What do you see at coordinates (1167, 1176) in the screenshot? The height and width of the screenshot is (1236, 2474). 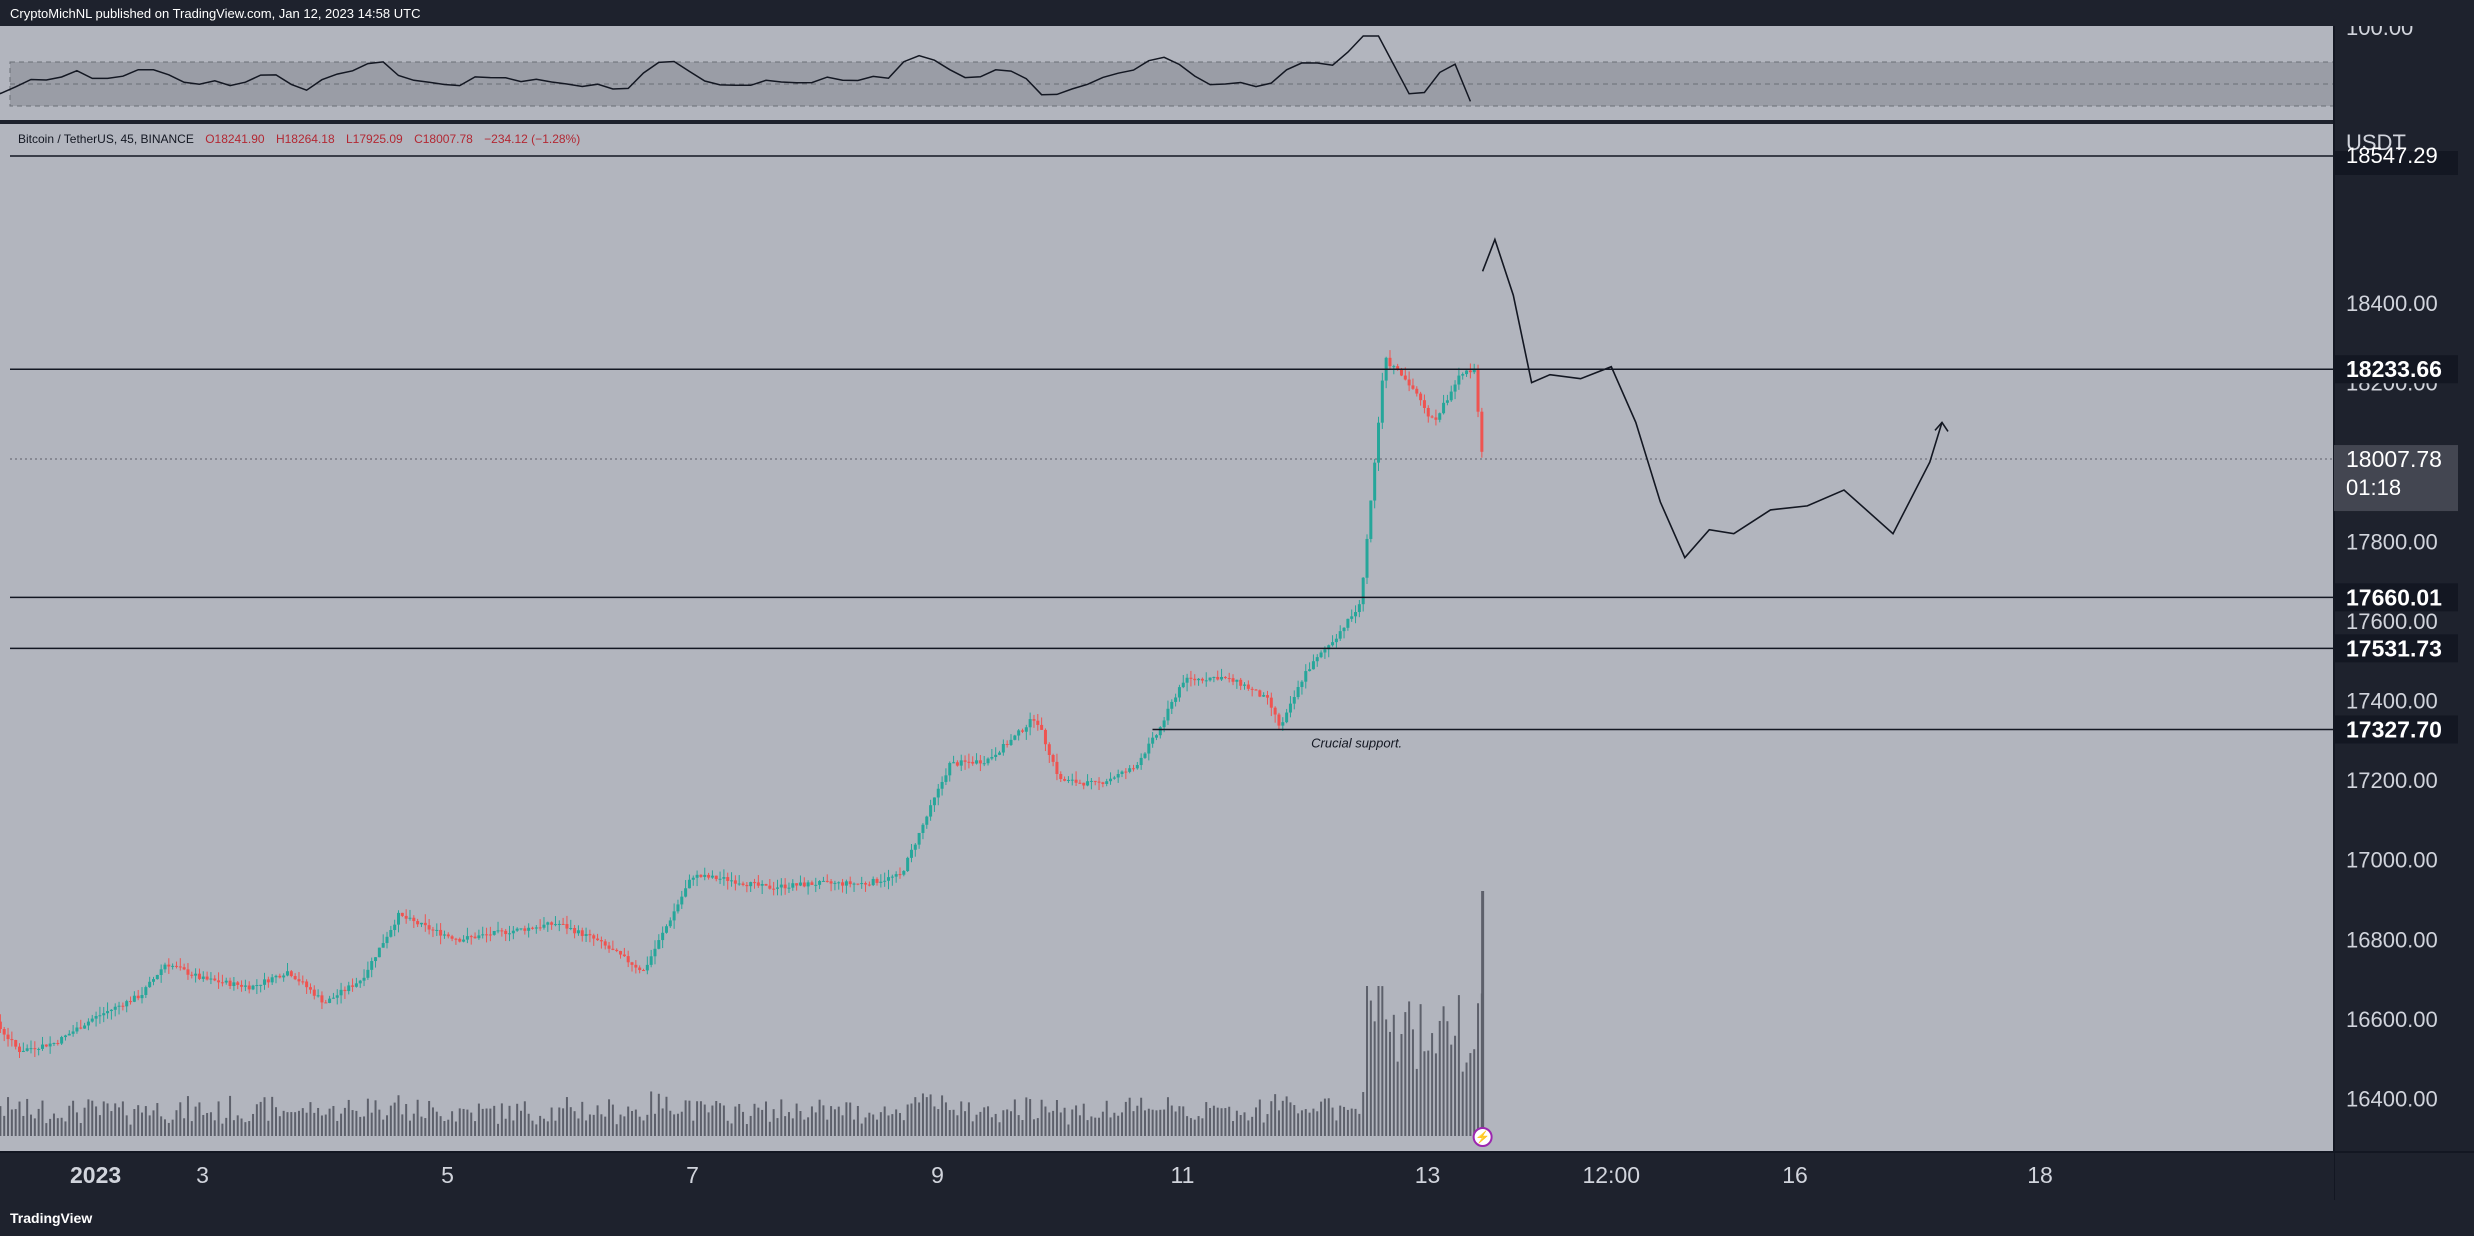 I see `time-axis` at bounding box center [1167, 1176].